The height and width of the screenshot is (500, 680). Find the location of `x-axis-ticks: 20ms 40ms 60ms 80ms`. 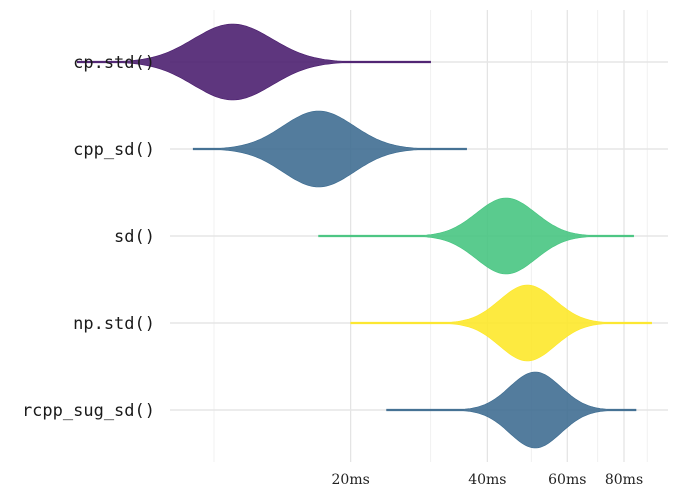

x-axis-ticks: 20ms 40ms 60ms 80ms is located at coordinates (488, 480).